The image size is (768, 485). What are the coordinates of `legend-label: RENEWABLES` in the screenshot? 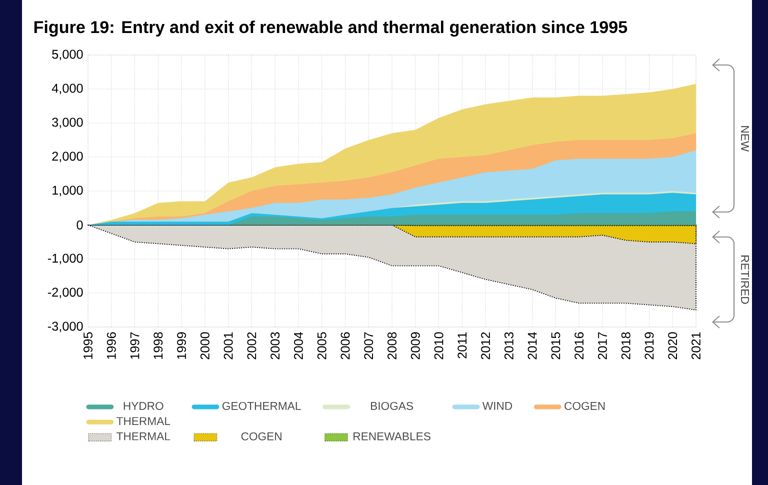 It's located at (392, 436).